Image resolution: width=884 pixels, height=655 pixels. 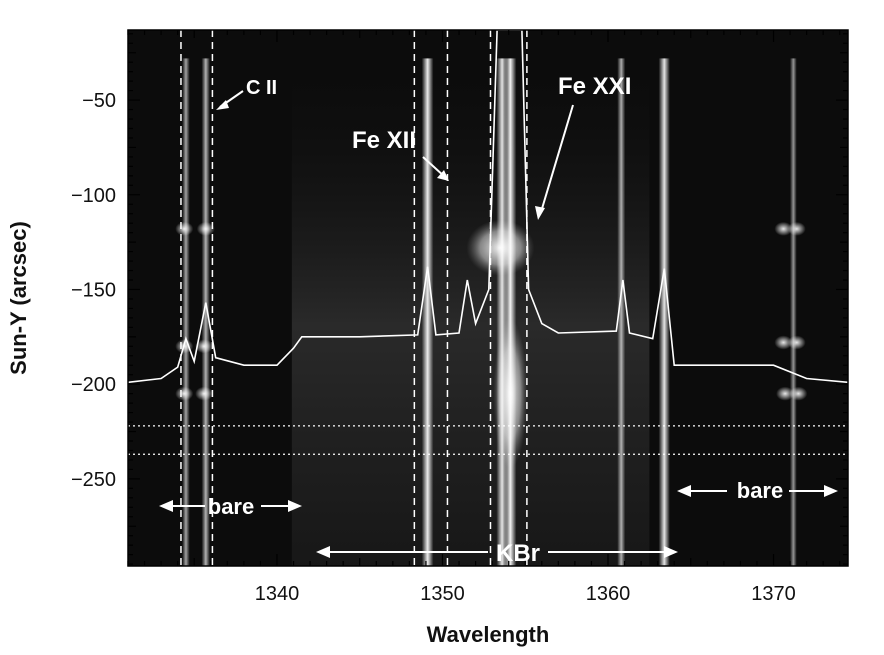 What do you see at coordinates (608, 594) in the screenshot?
I see `x-tick-label: 1360` at bounding box center [608, 594].